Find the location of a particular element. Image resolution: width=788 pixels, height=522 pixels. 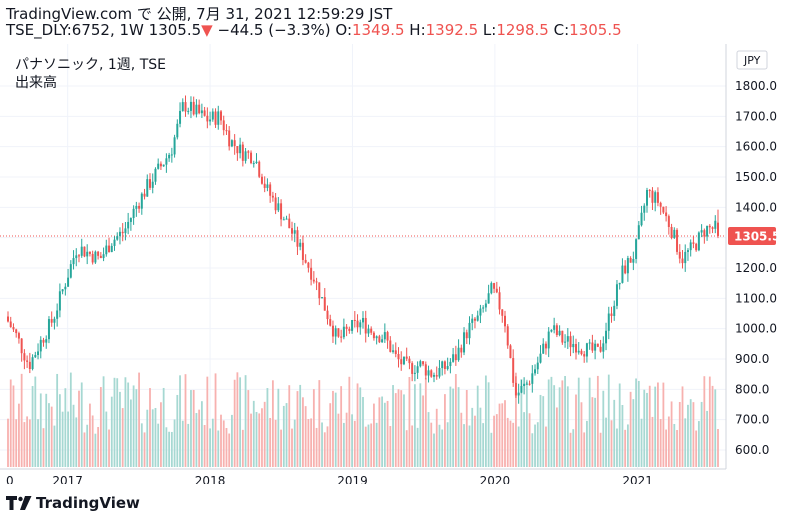

x-tick-label: 2019 is located at coordinates (352, 479).